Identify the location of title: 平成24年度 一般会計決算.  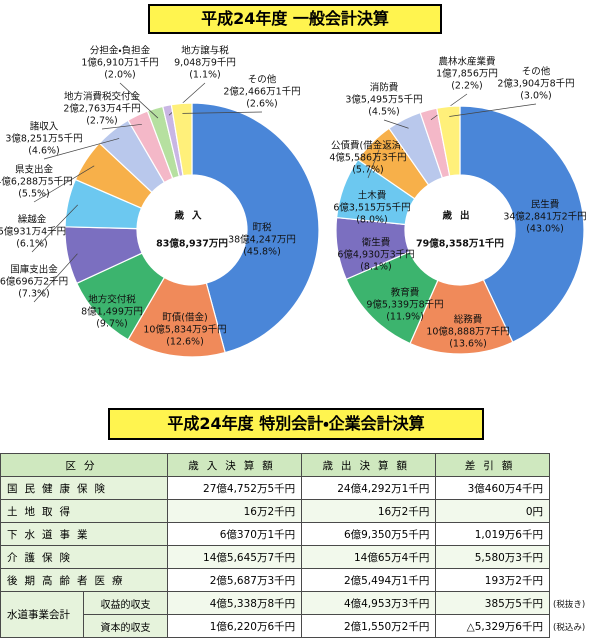
(295, 19).